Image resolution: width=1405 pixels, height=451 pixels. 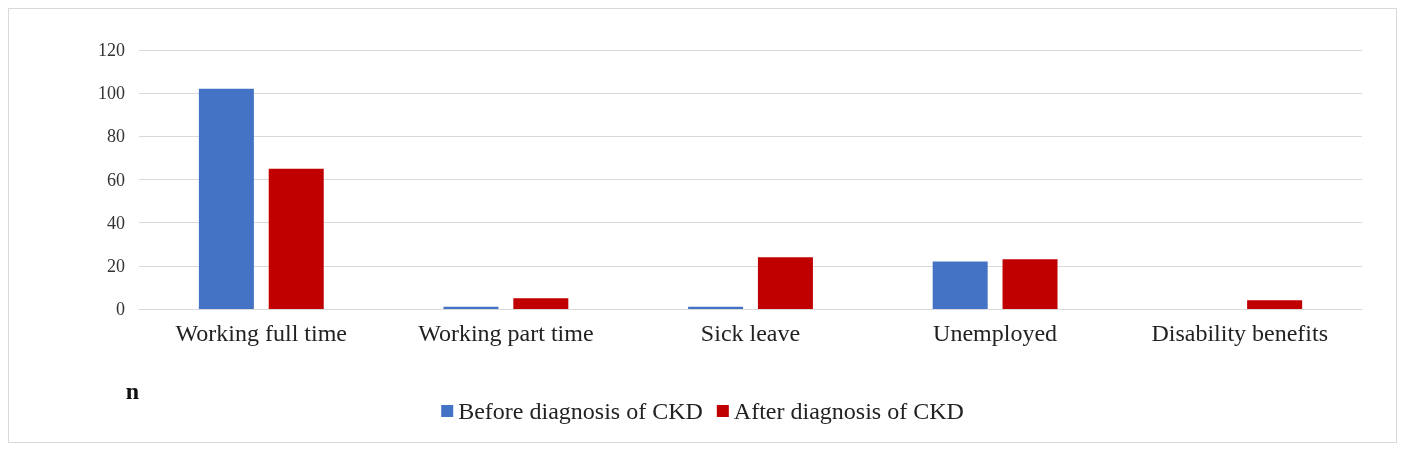 What do you see at coordinates (116, 265) in the screenshot?
I see `y-tick-label: 20` at bounding box center [116, 265].